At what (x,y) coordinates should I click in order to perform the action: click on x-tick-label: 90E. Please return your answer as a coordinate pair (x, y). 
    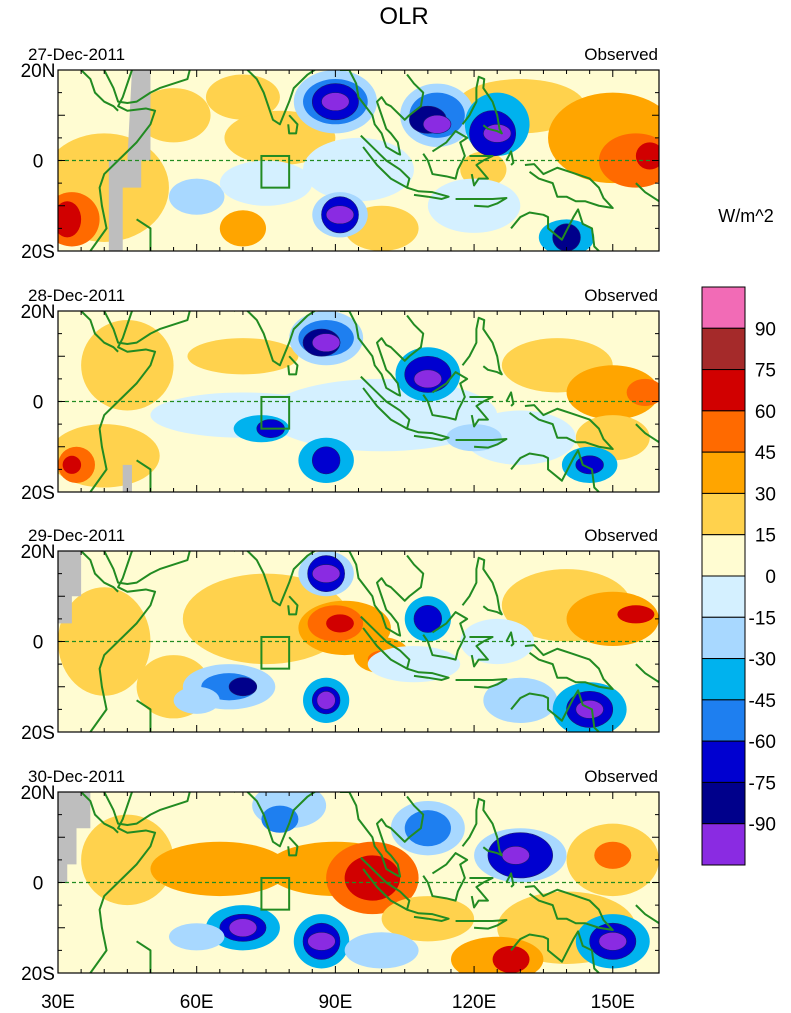
    Looking at the image, I should click on (335, 1002).